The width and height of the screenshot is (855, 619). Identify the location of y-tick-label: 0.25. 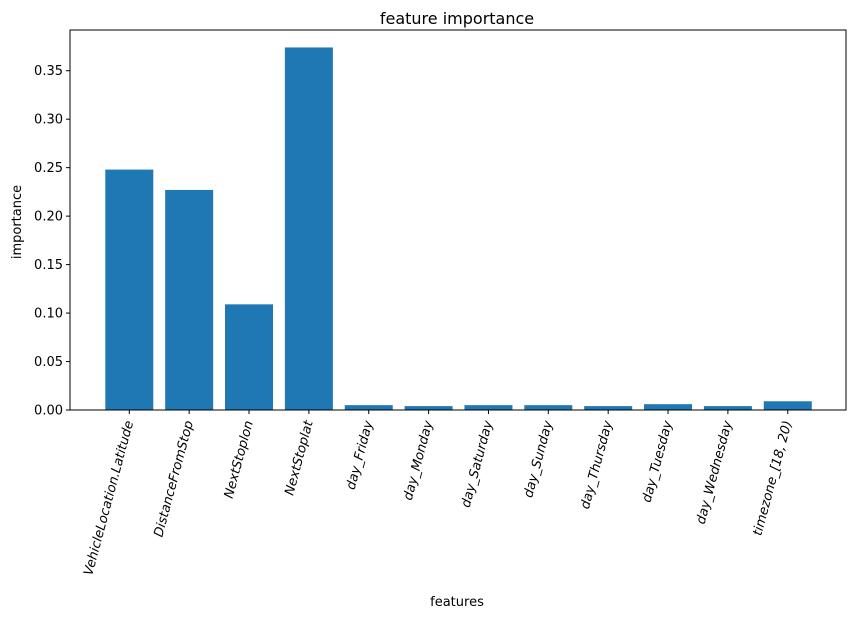
(48, 168).